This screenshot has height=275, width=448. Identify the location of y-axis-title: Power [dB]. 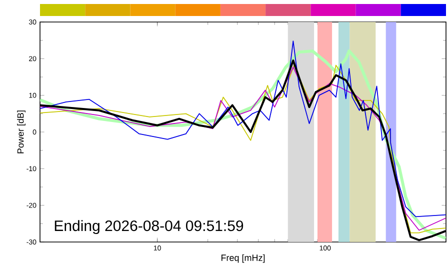
(21, 132).